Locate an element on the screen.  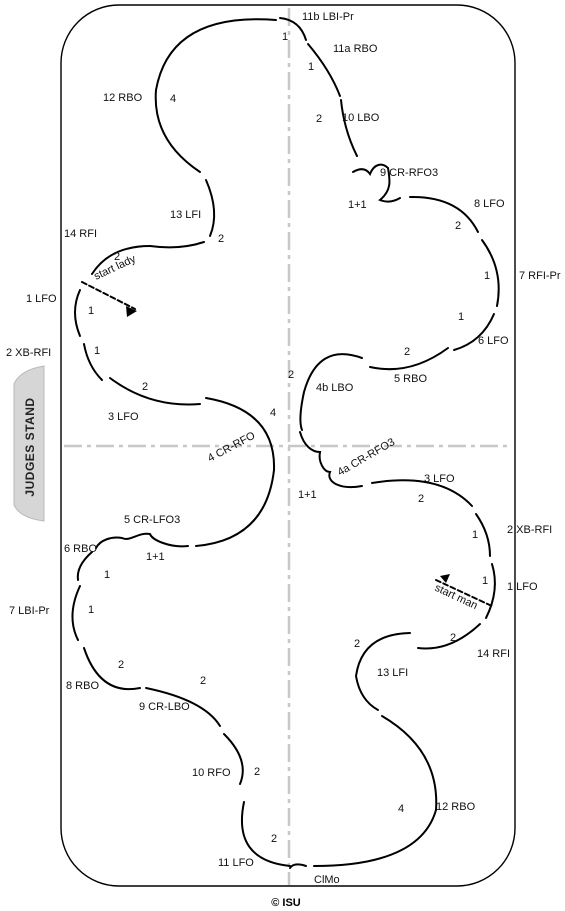
edge-5-cr-lfo3 is located at coordinates (142, 540).